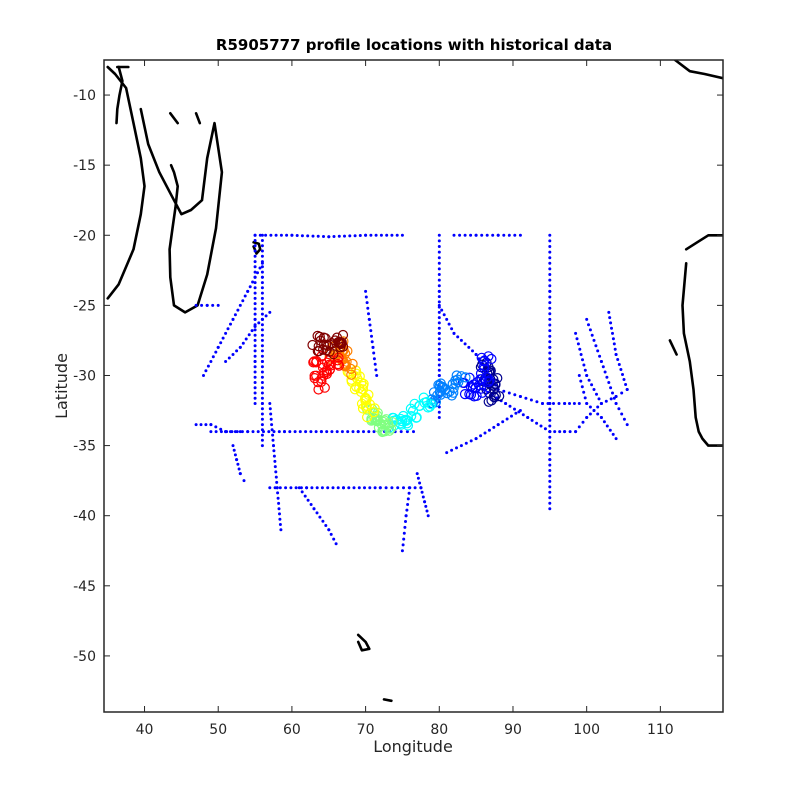  What do you see at coordinates (84, 306) in the screenshot?
I see `y-tick-label: -25` at bounding box center [84, 306].